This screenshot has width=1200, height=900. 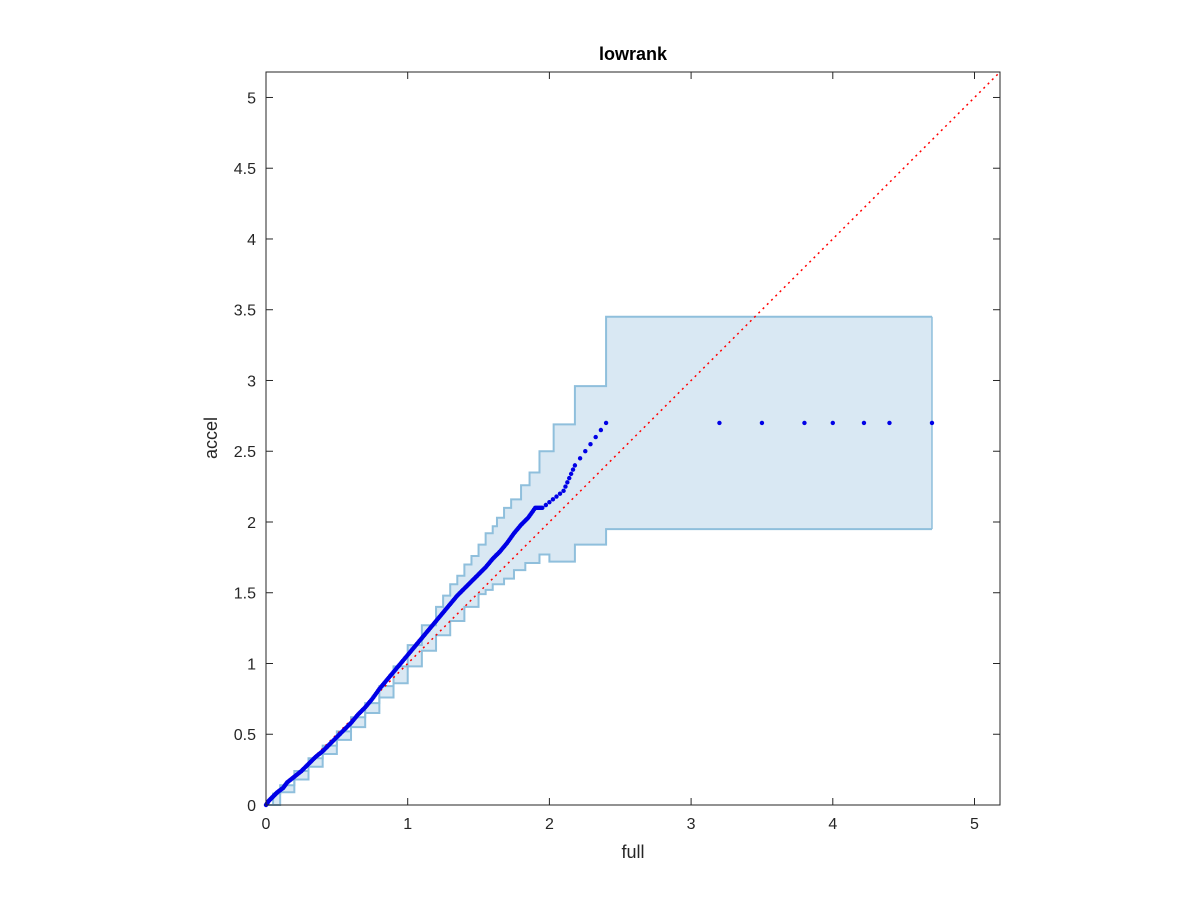 What do you see at coordinates (632, 852) in the screenshot?
I see `x-axis-label: full` at bounding box center [632, 852].